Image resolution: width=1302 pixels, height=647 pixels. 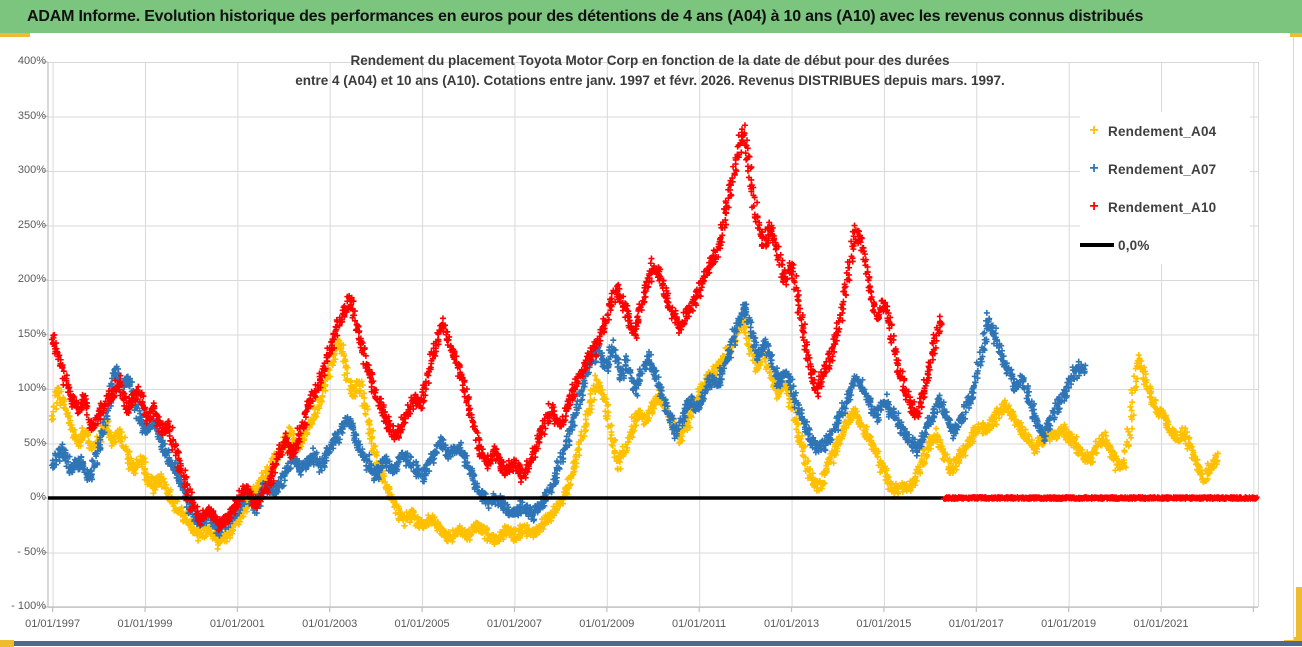 I want to click on legend-item-rendement-a10: + Rendement_A10, so click(x=1165, y=207).